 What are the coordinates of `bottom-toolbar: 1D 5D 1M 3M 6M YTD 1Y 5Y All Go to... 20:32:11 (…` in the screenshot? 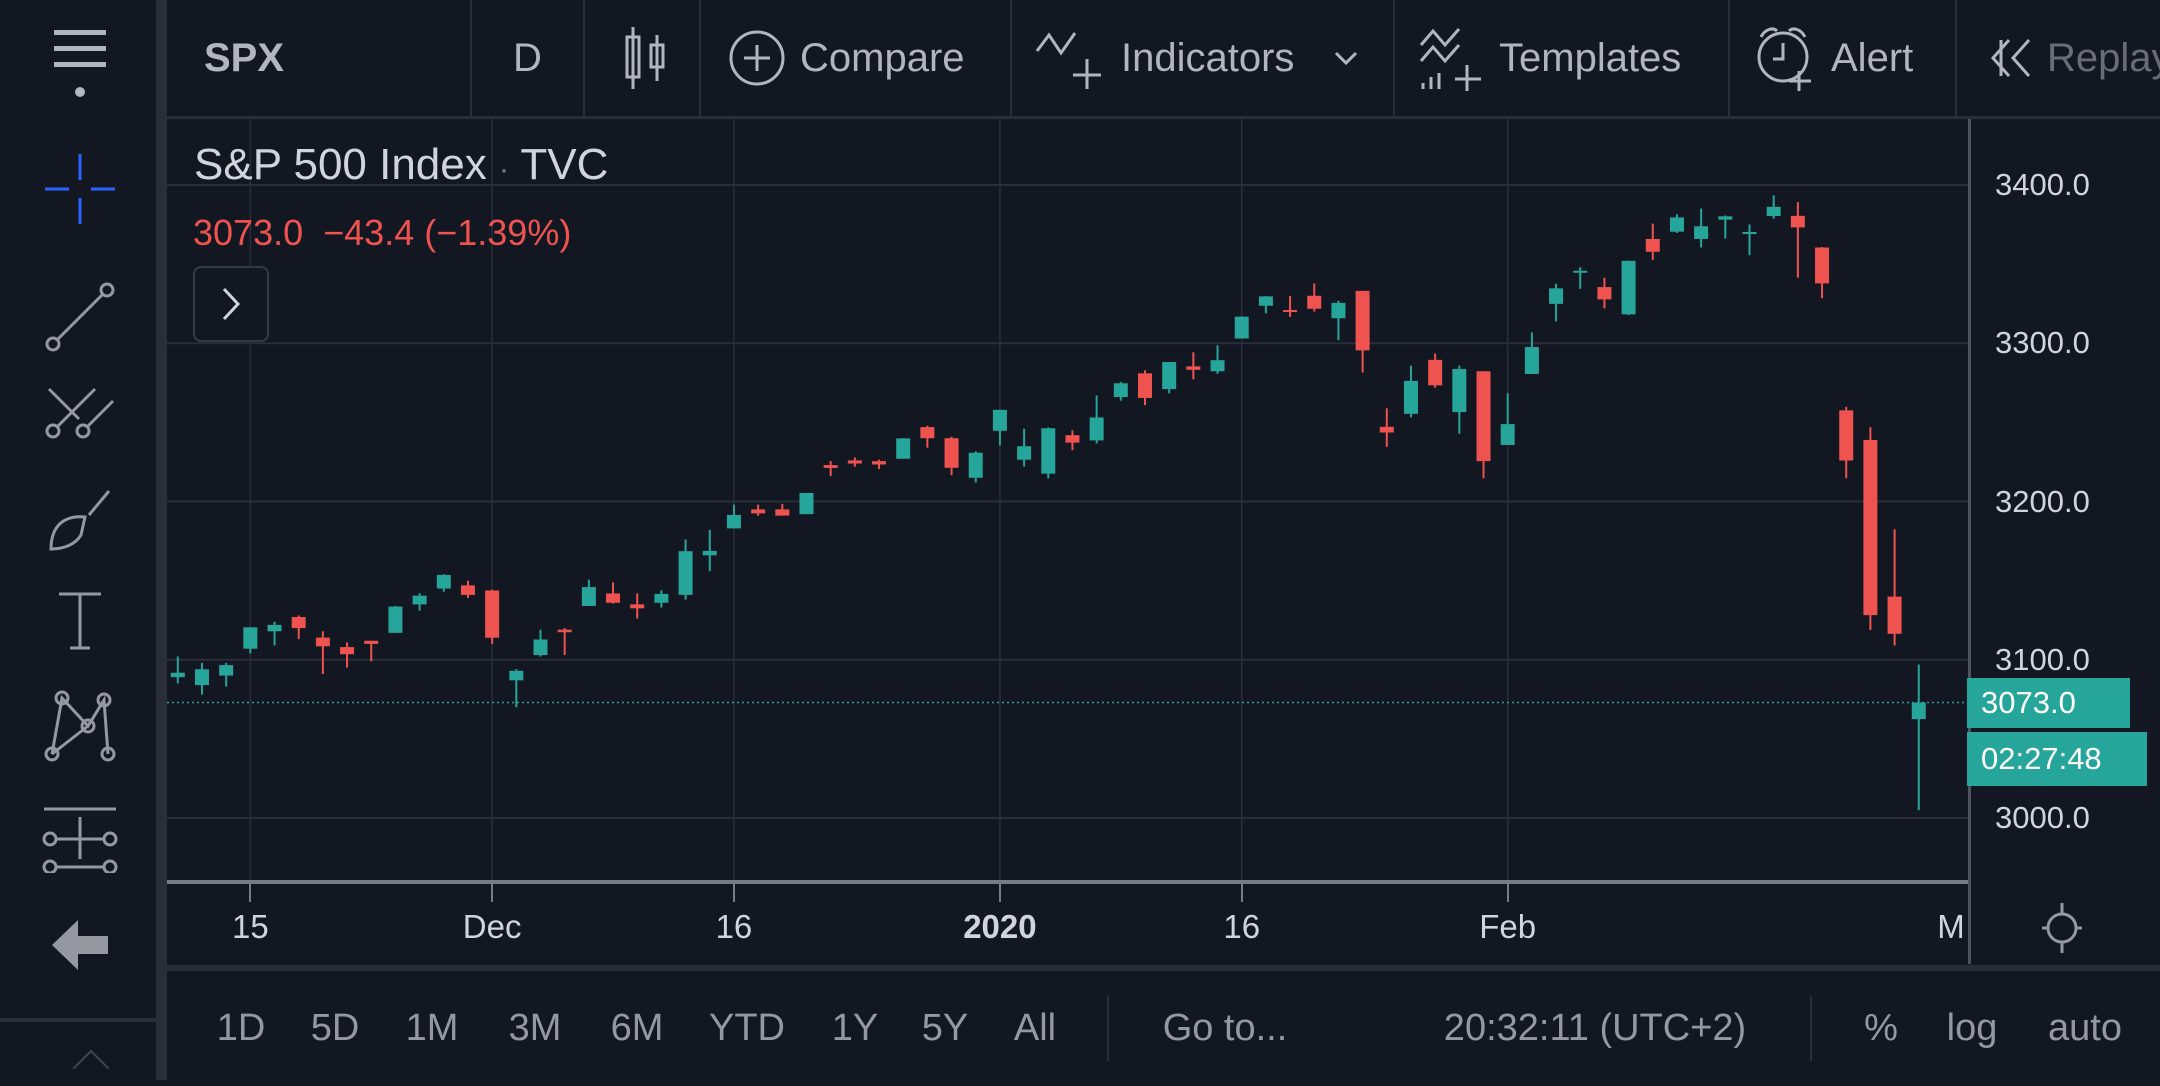 It's located at (1163, 1025).